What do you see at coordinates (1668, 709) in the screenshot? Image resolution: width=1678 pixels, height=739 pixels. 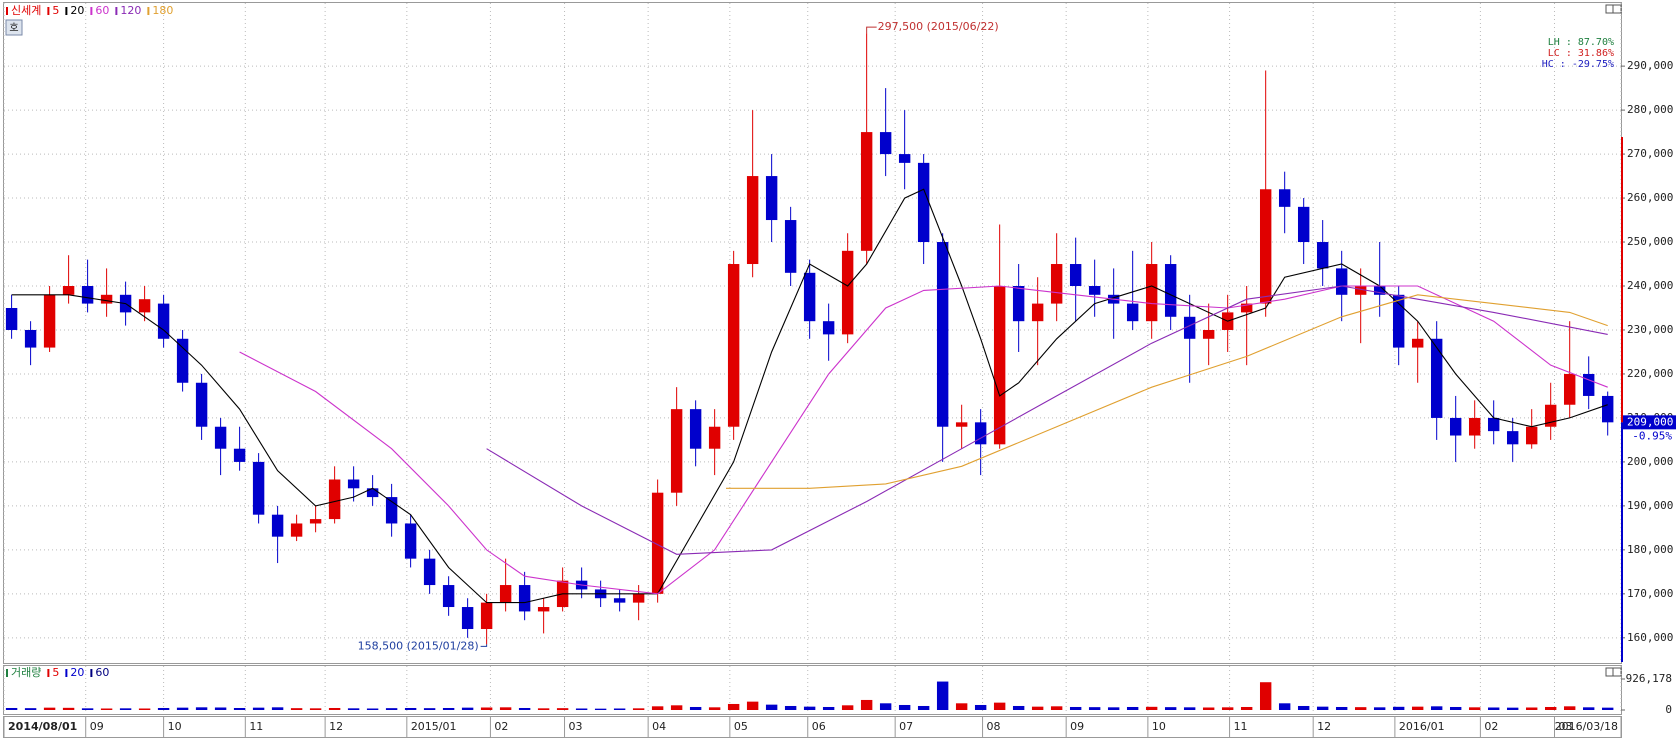 I see `y-tick-label: 0` at bounding box center [1668, 709].